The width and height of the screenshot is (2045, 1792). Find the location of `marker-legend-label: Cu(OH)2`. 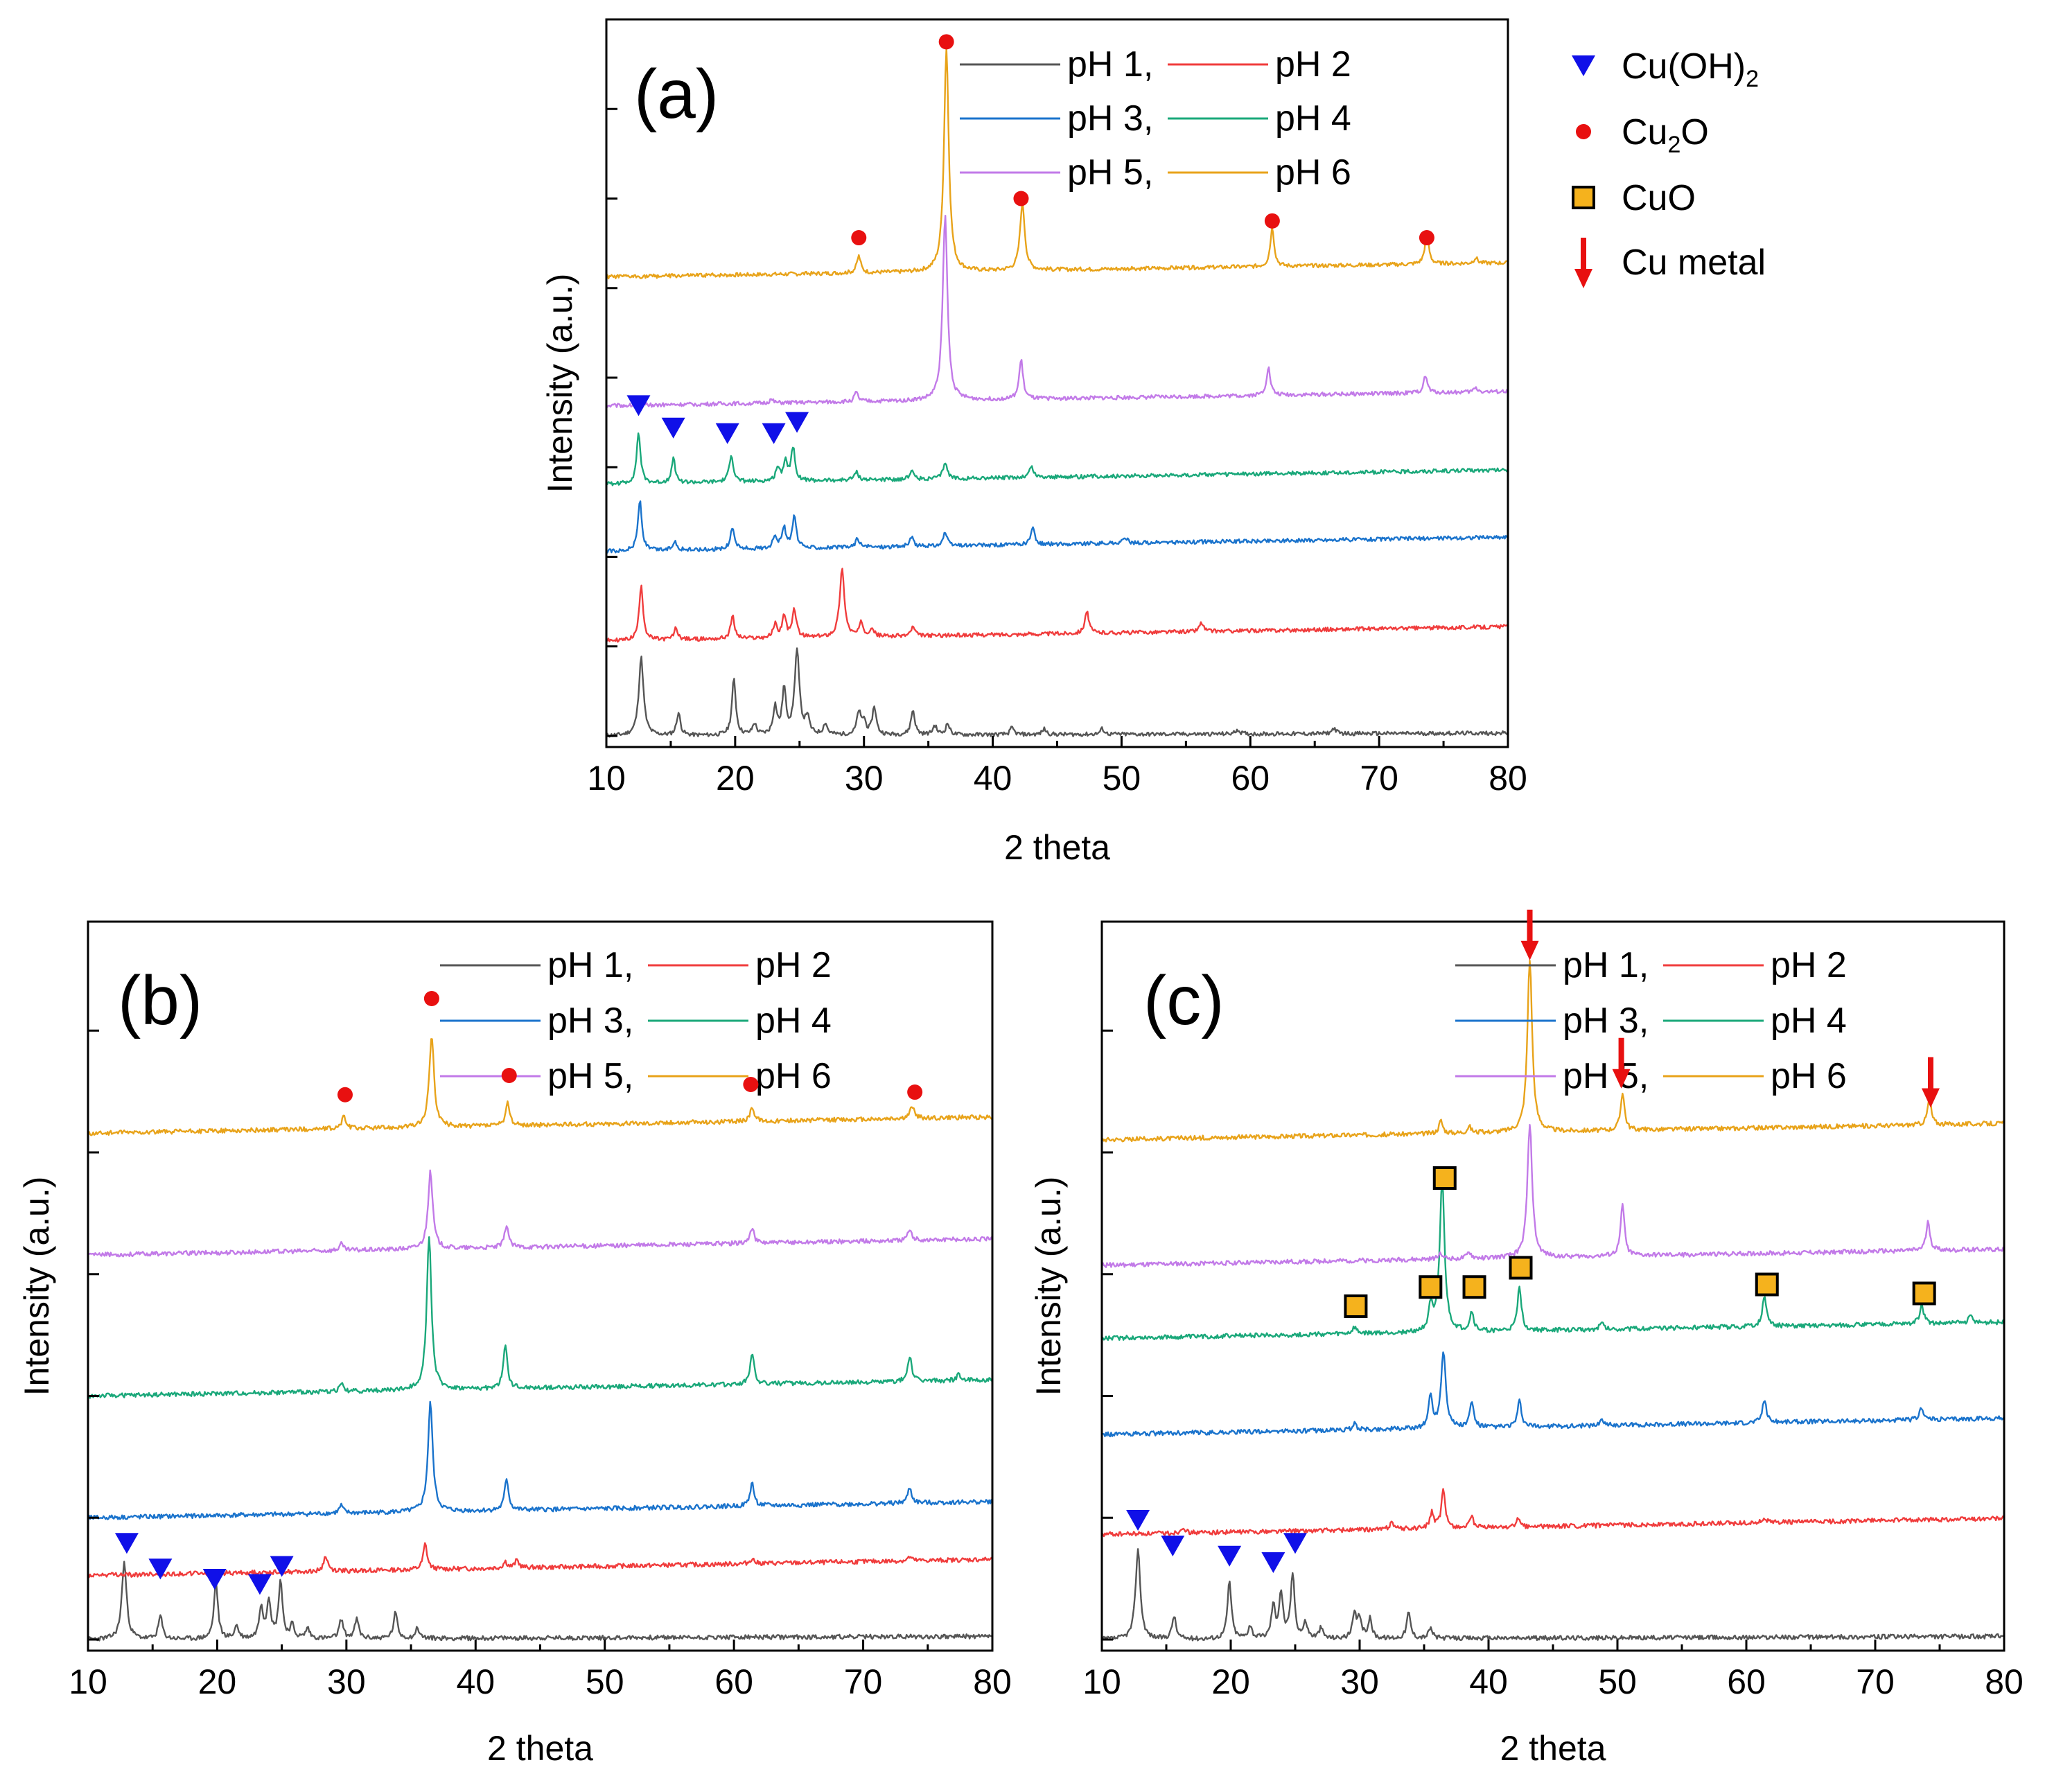

marker-legend-label: Cu(OH)2 is located at coordinates (1691, 69).